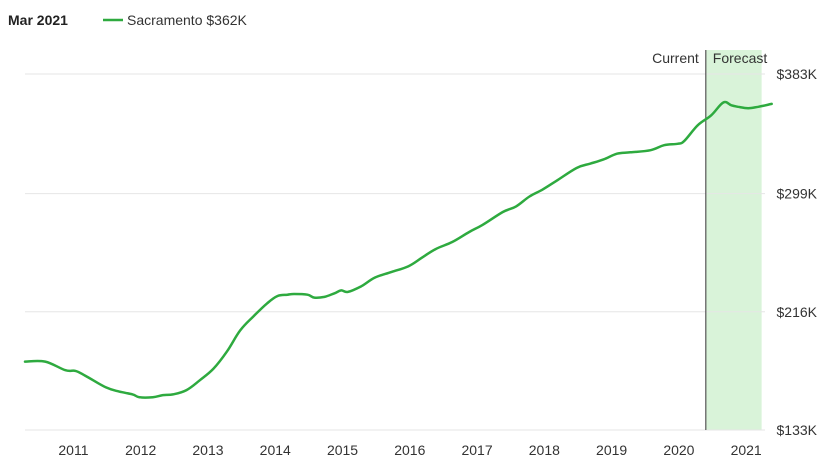 Image resolution: width=831 pixels, height=474 pixels. What do you see at coordinates (675, 58) in the screenshot?
I see `current-label: Current` at bounding box center [675, 58].